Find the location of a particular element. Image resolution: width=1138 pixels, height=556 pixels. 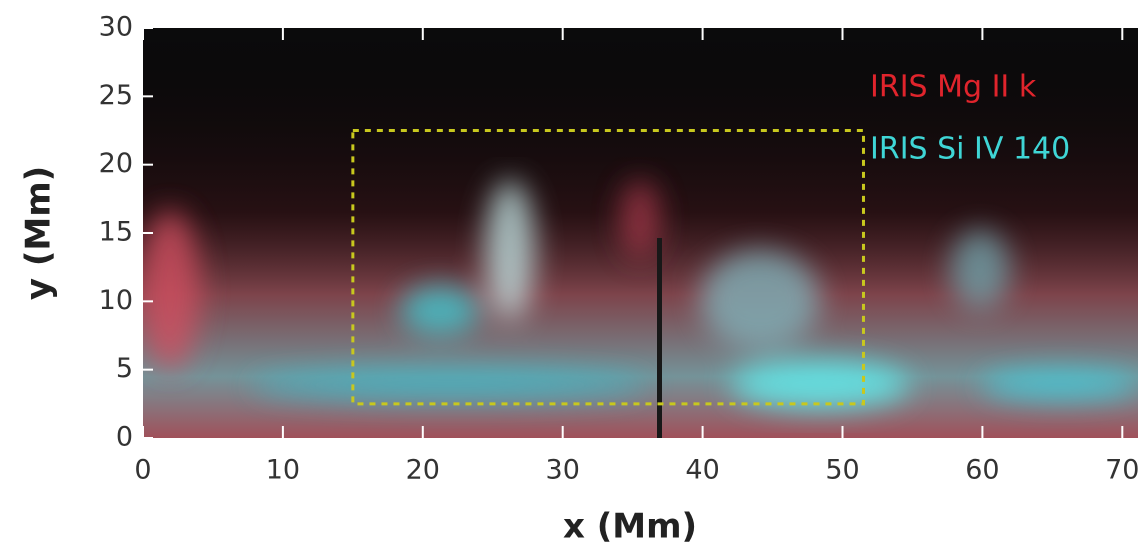

x-tick-label: 60 is located at coordinates (982, 470).